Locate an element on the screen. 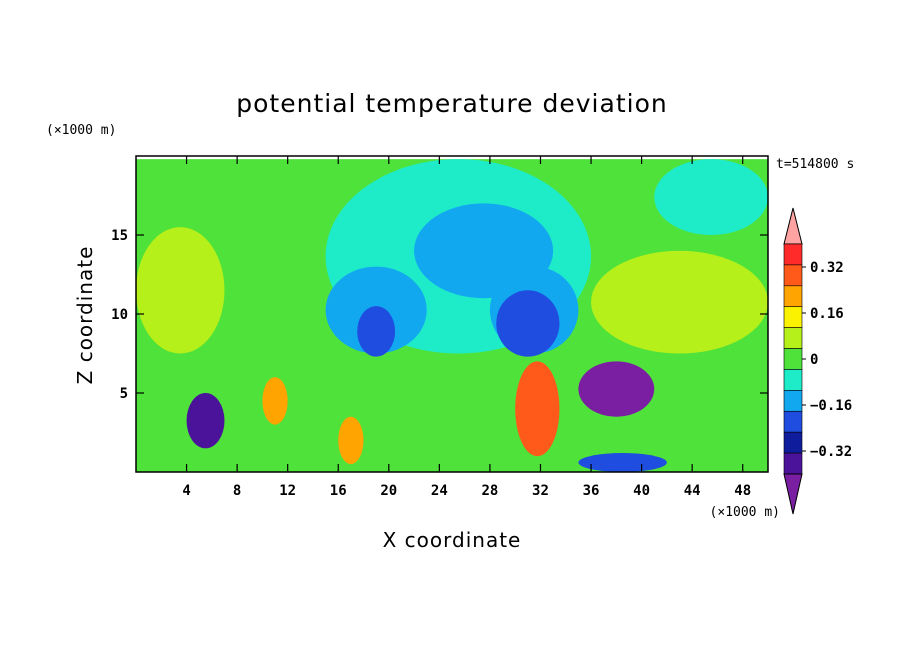 The height and width of the screenshot is (654, 904). colorbar-tick-label: −0.32 is located at coordinates (831, 452).